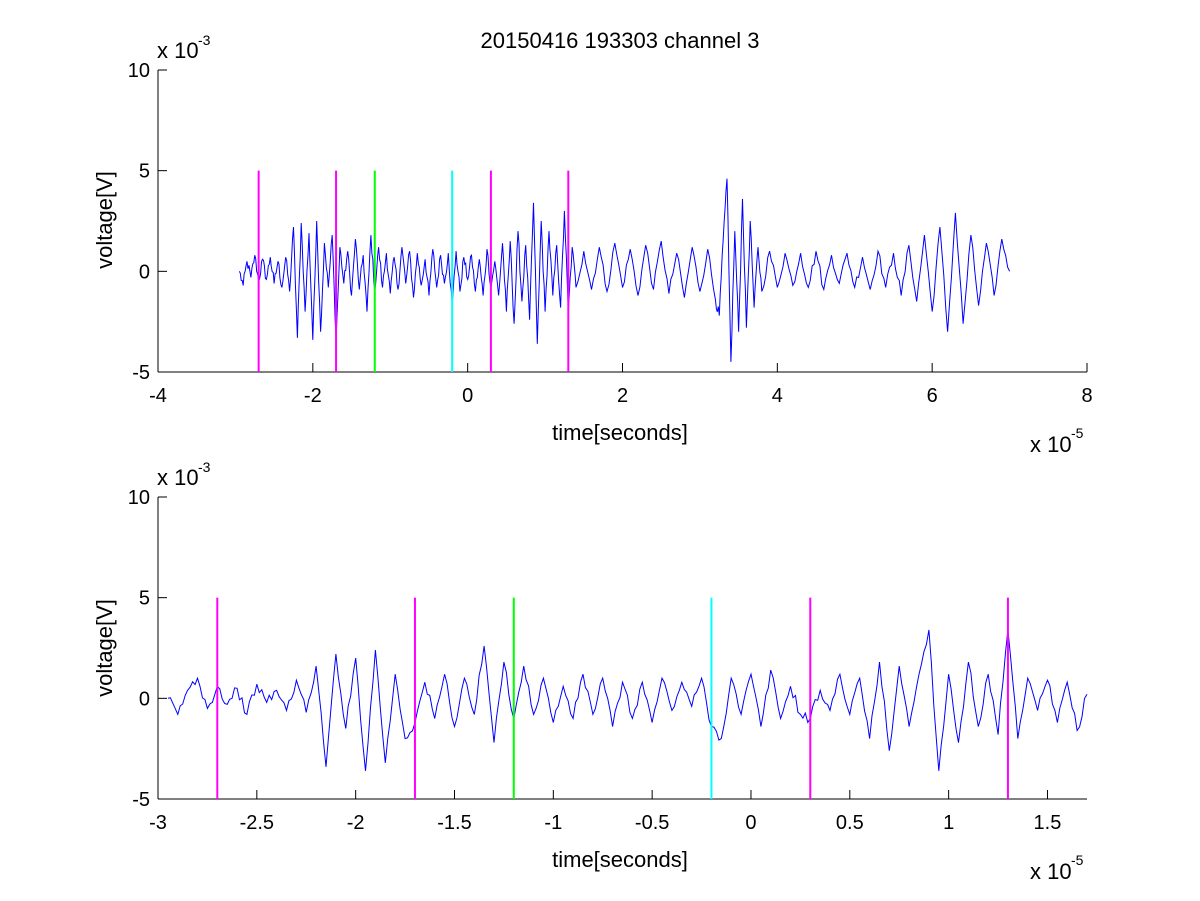 This screenshot has height=901, width=1200. What do you see at coordinates (1086, 396) in the screenshot?
I see `top-x-tick-label: 8` at bounding box center [1086, 396].